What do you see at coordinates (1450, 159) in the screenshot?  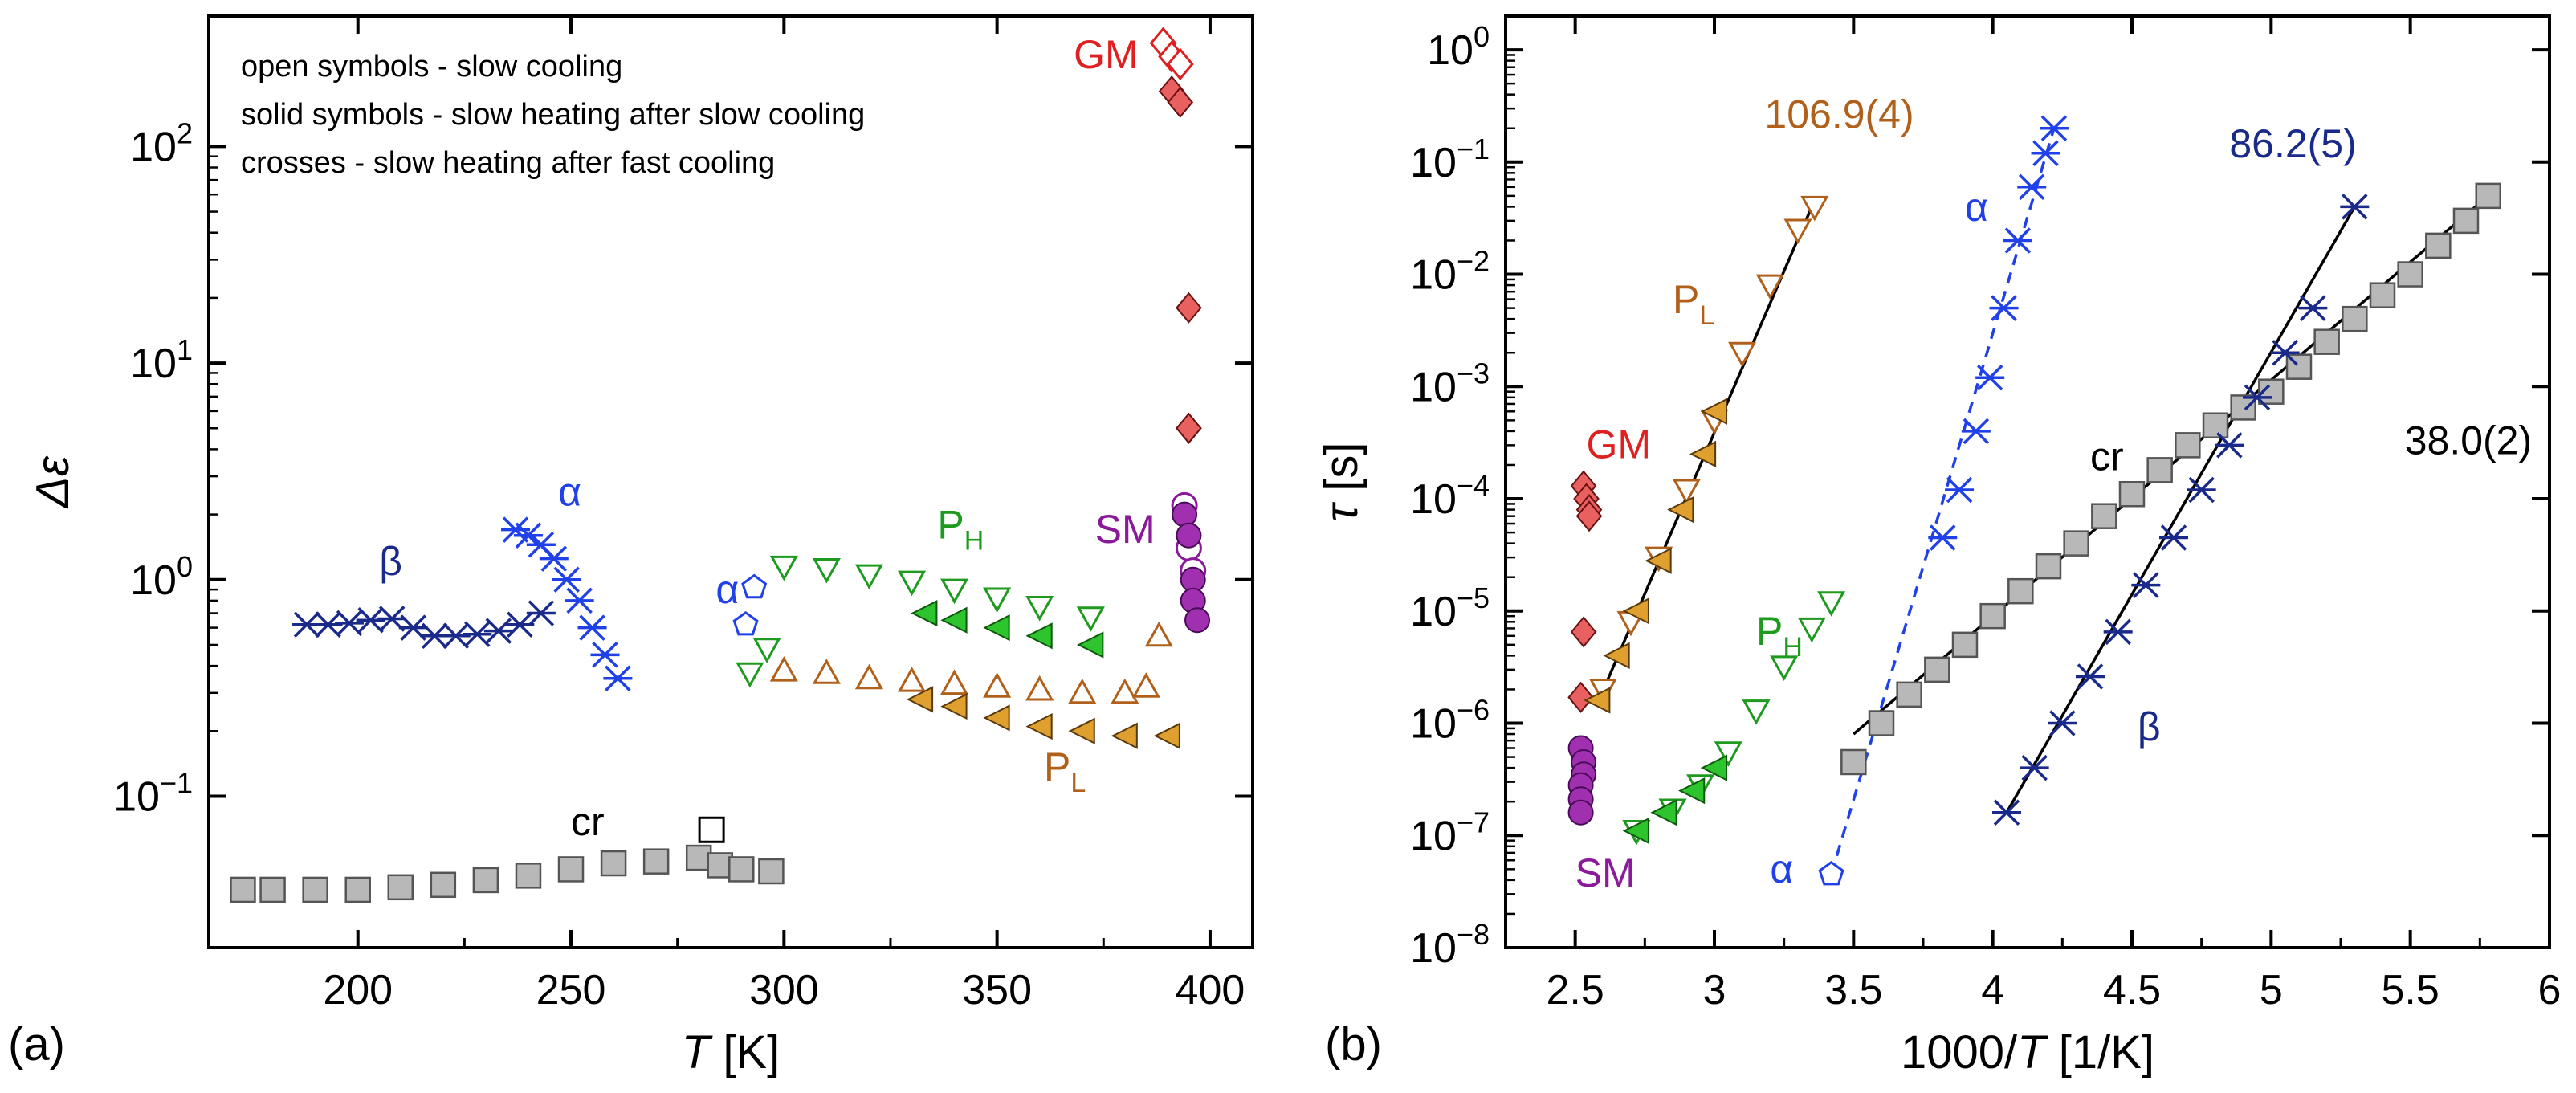 I see `panel-b-y-tick-label: 10⁻¹` at bounding box center [1450, 159].